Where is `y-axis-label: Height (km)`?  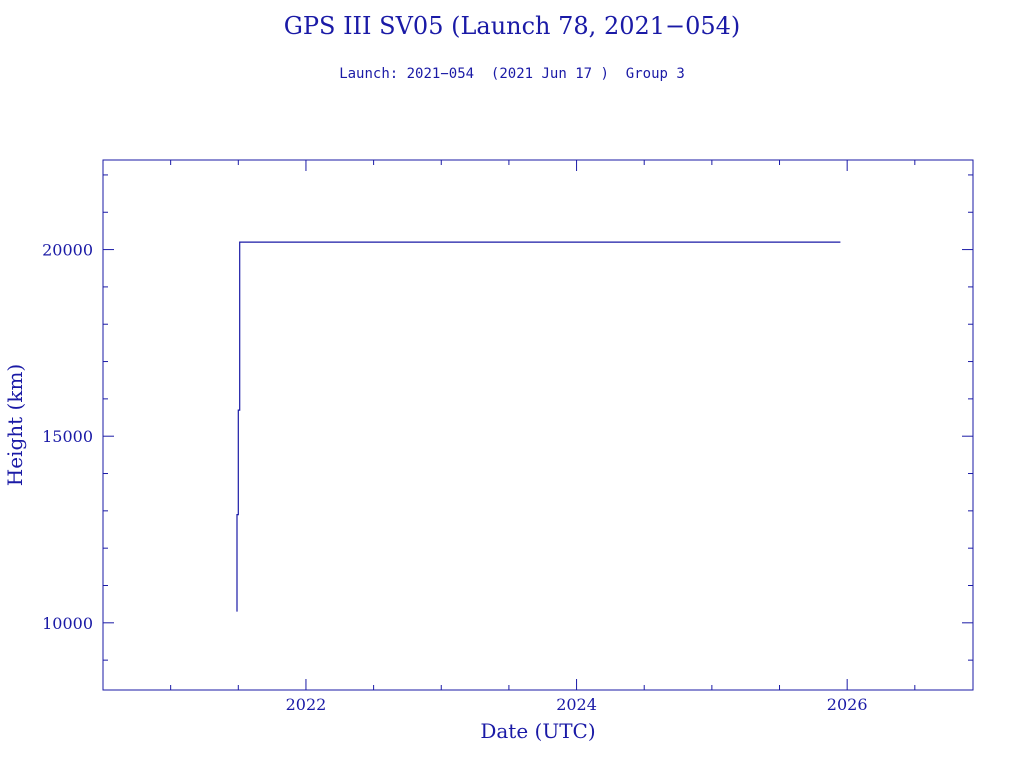
y-axis-label: Height (km) is located at coordinates (15, 425).